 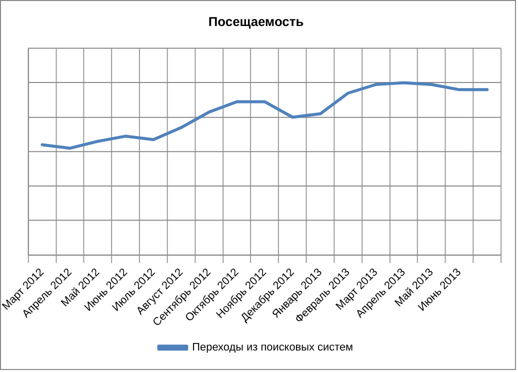 What do you see at coordinates (256, 22) in the screenshot?
I see `chart-title: Посещаемость` at bounding box center [256, 22].